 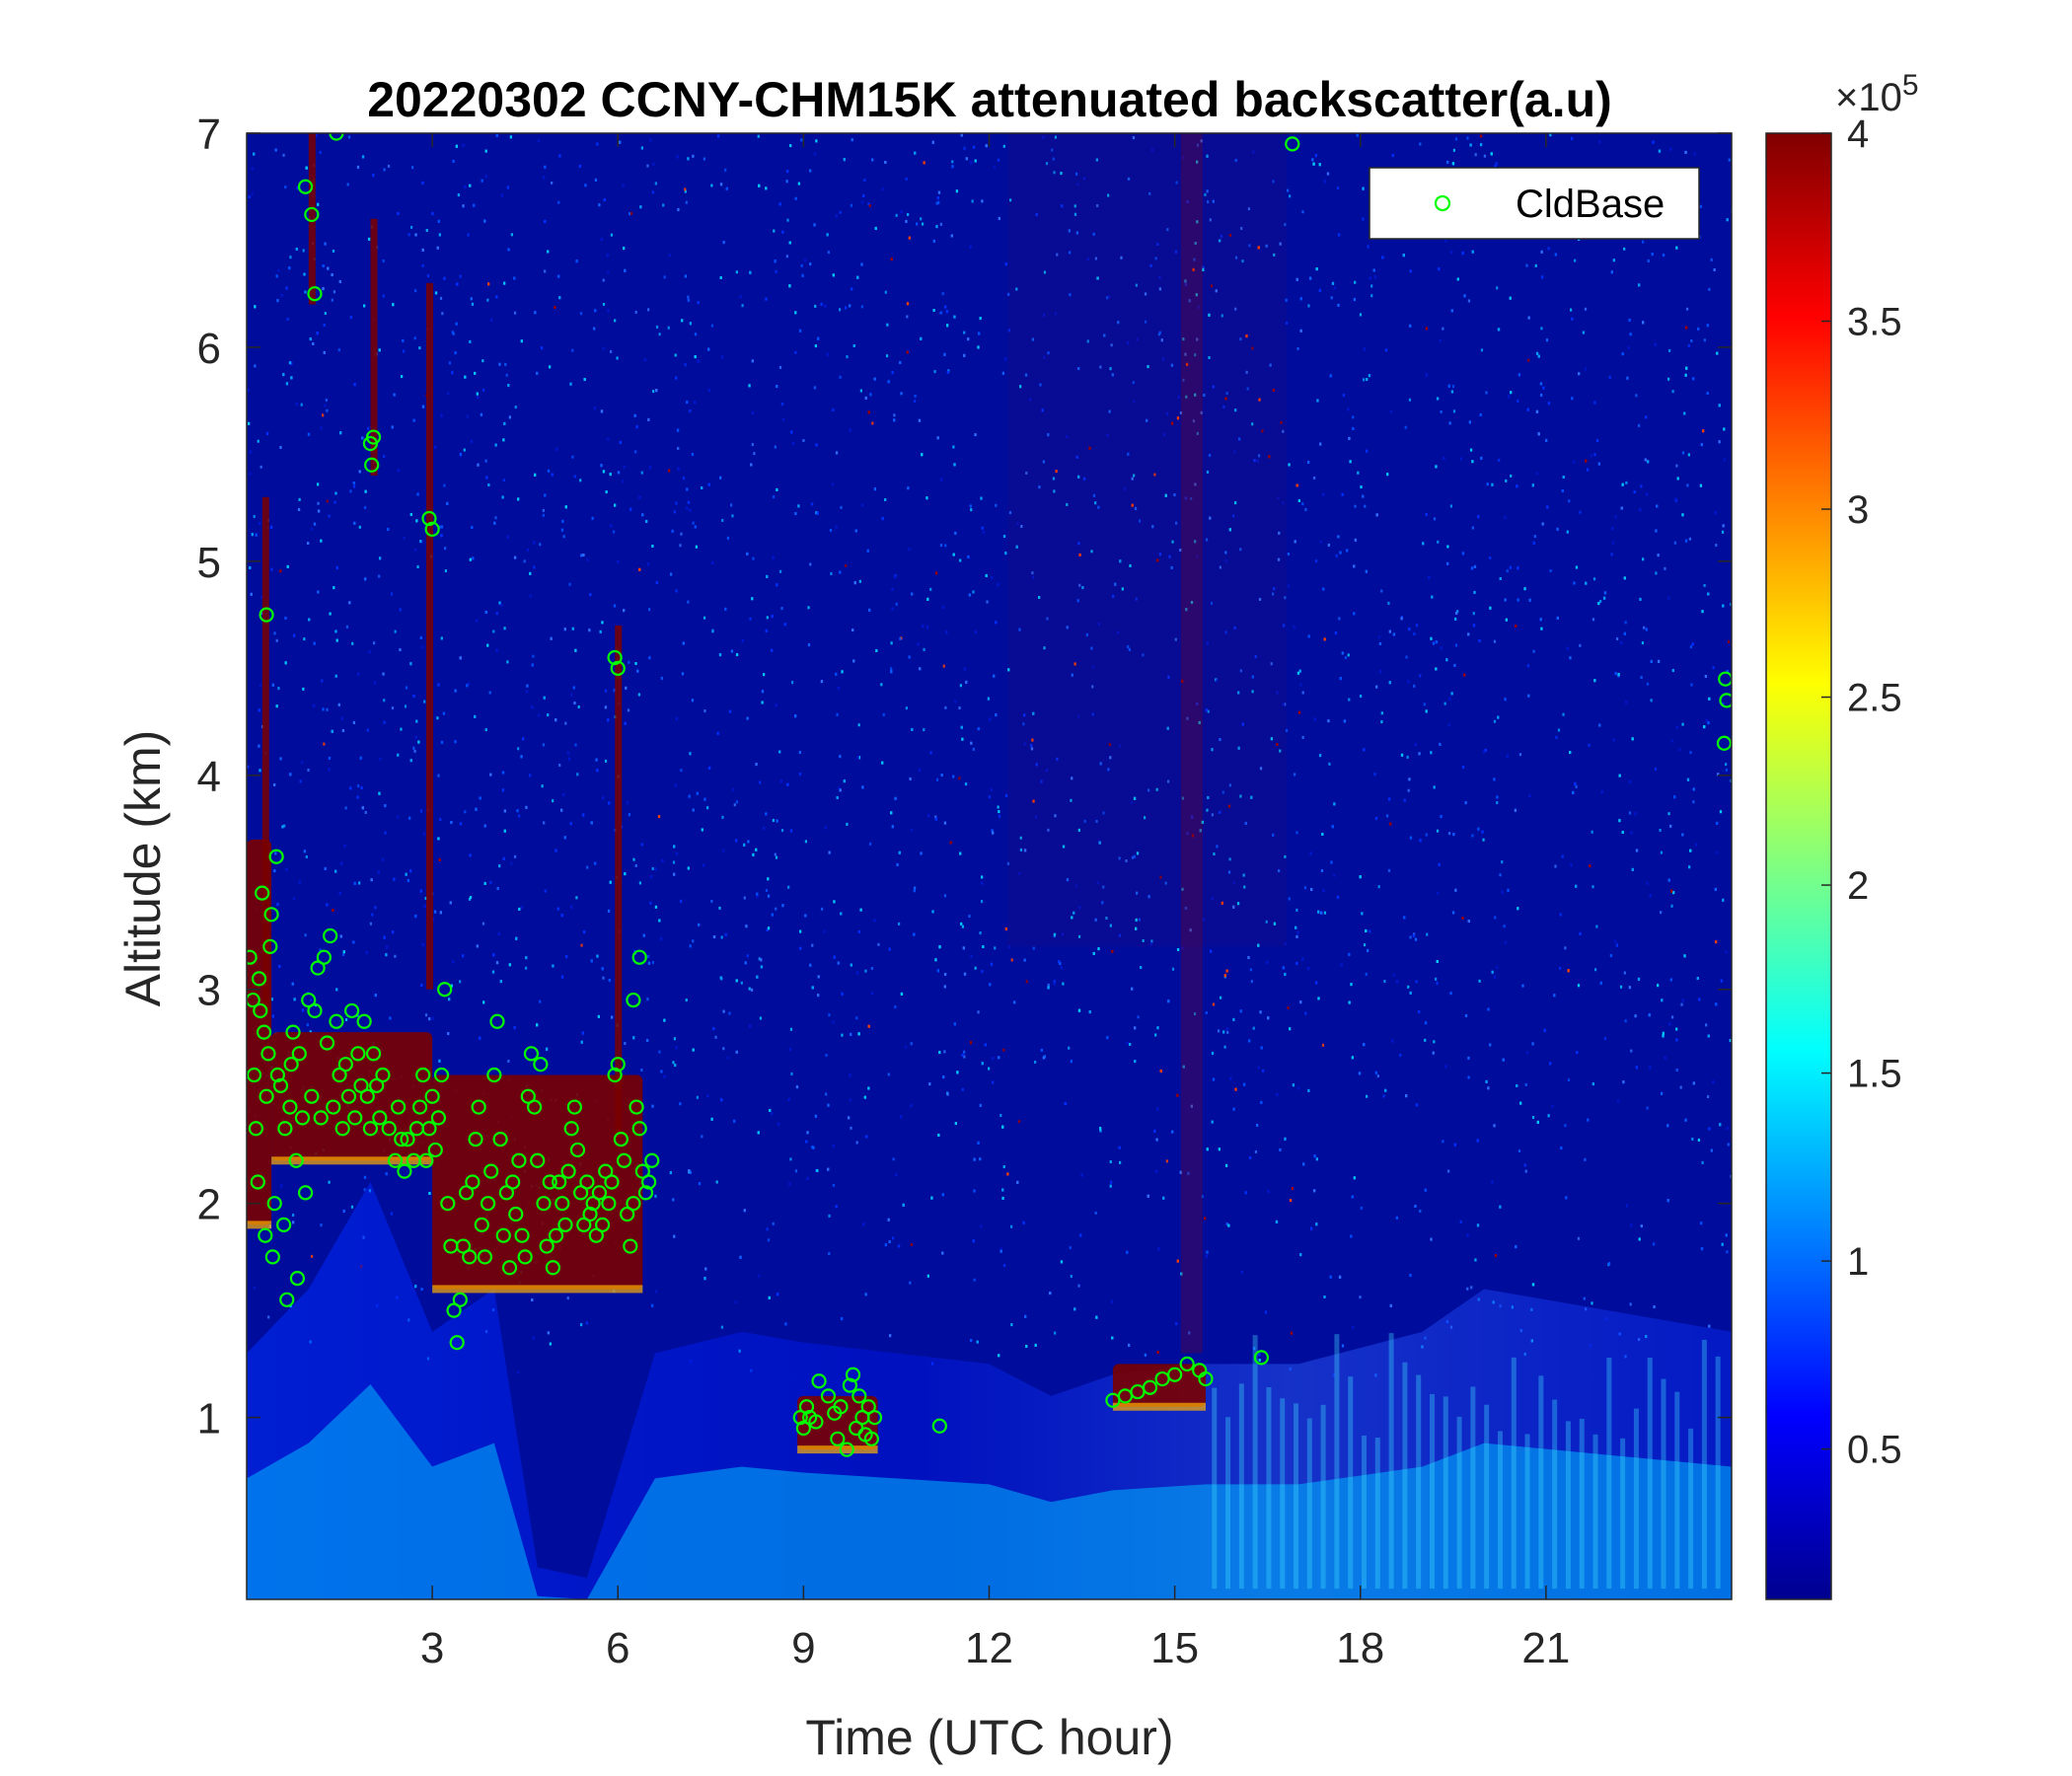 What do you see at coordinates (1875, 699) in the screenshot?
I see `colorbar-tick-label: 2.5` at bounding box center [1875, 699].